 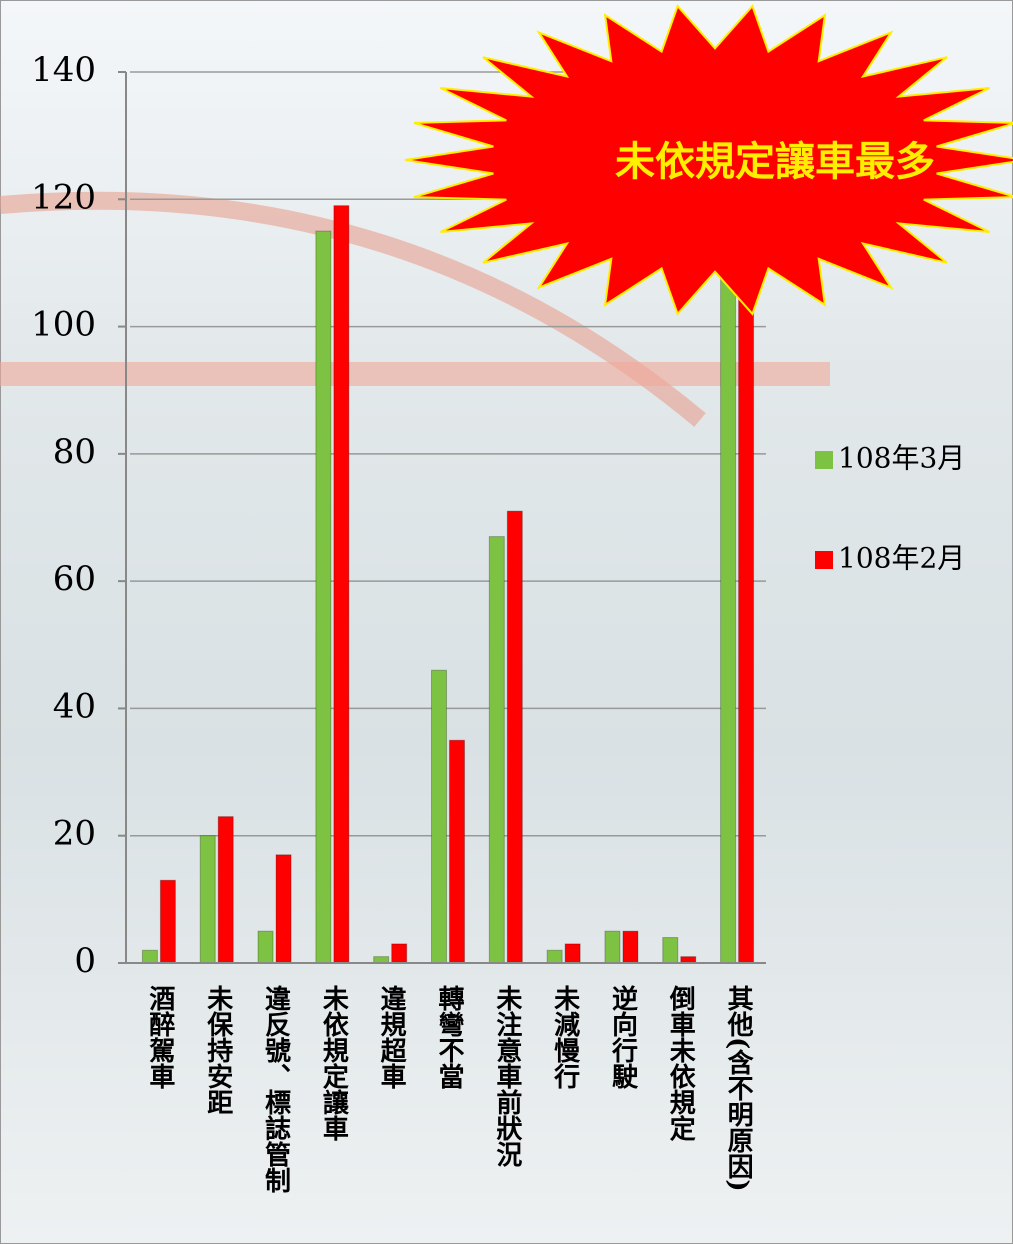 I want to click on x-tick-label: 未保持安距, so click(x=218, y=1050).